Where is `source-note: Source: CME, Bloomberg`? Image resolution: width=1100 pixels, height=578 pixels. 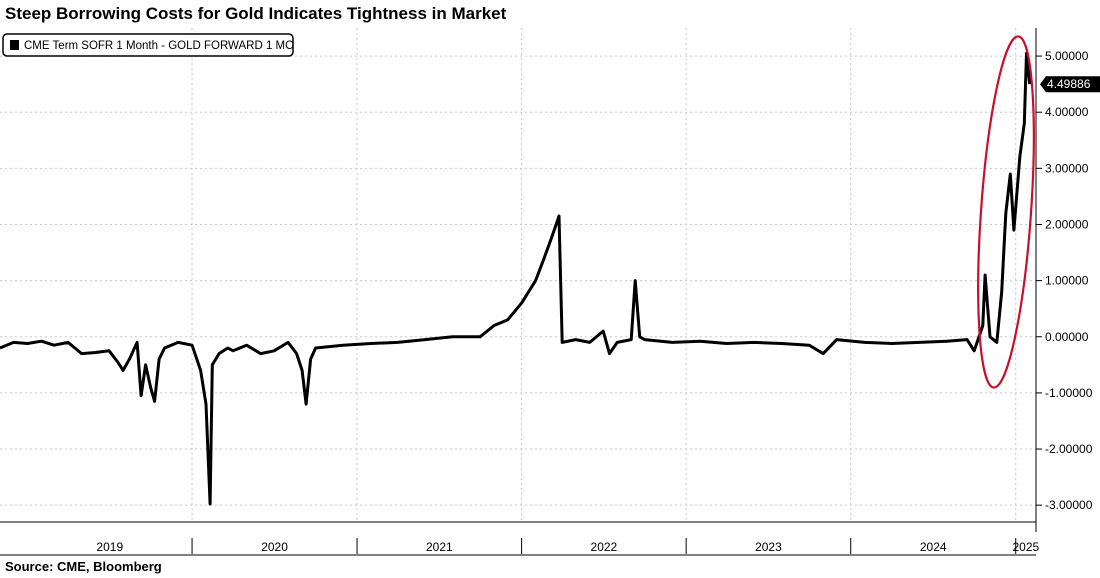
source-note: Source: CME, Bloomberg is located at coordinates (83, 566).